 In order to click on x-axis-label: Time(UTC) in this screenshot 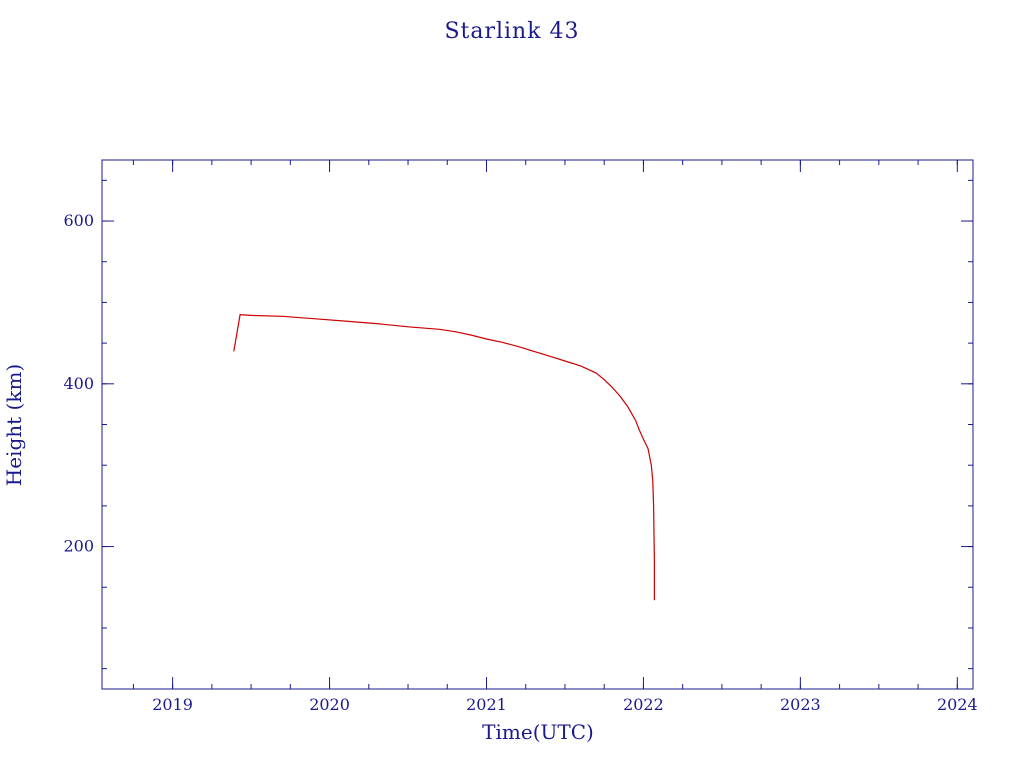, I will do `click(538, 732)`.